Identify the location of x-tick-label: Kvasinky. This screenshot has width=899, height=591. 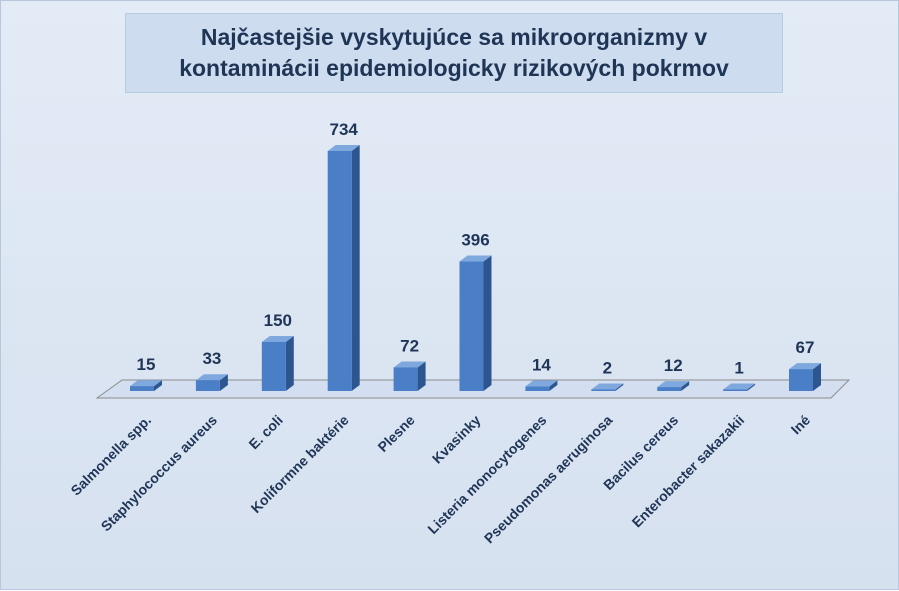
(456, 439).